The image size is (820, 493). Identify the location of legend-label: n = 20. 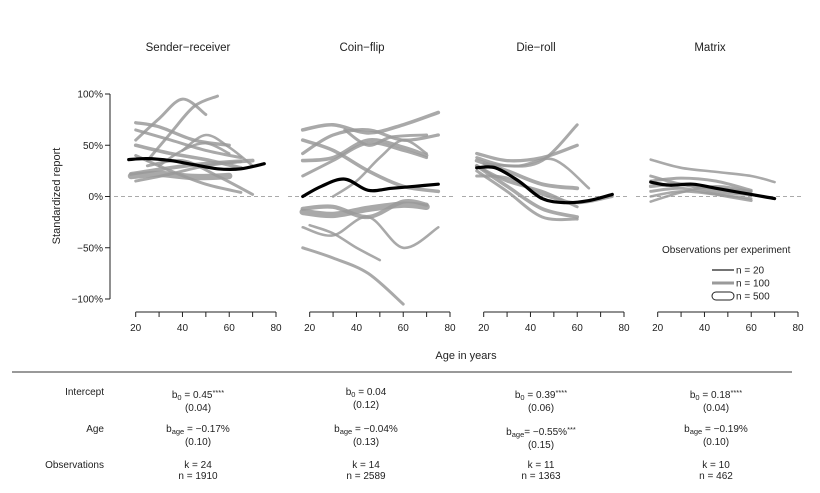
(750, 271).